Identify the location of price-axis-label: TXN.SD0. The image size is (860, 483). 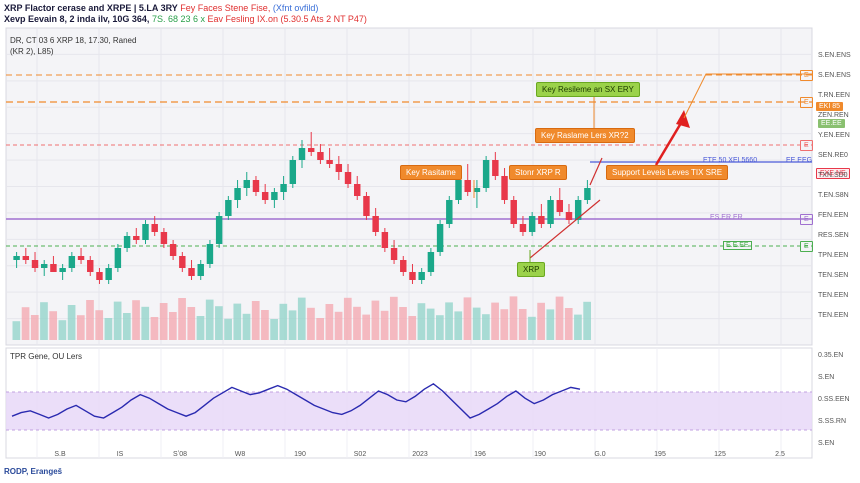
(833, 175).